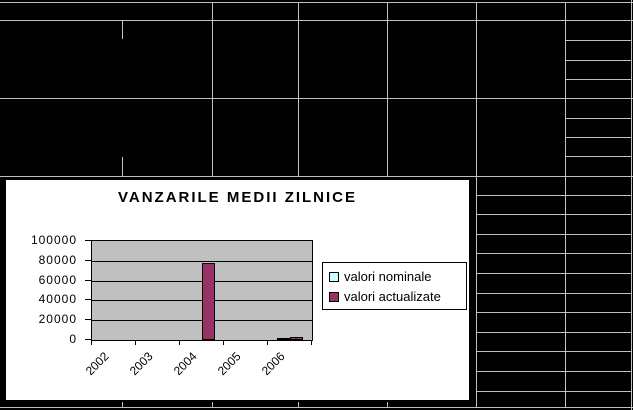  I want to click on y-axis-label: 80000, so click(57, 260).